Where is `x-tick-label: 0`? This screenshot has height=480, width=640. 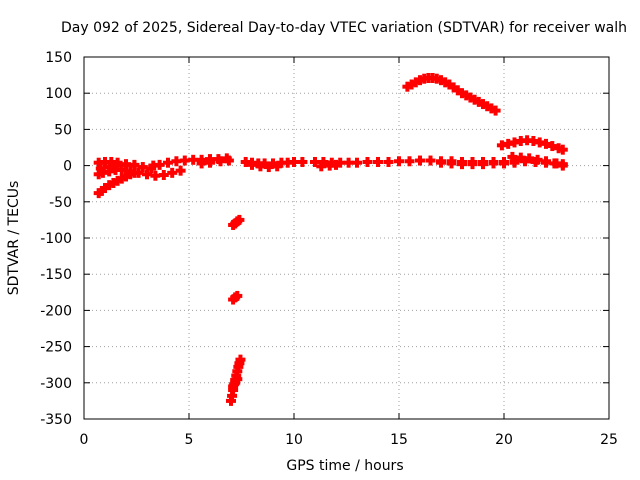
x-tick-label: 0 is located at coordinates (84, 440).